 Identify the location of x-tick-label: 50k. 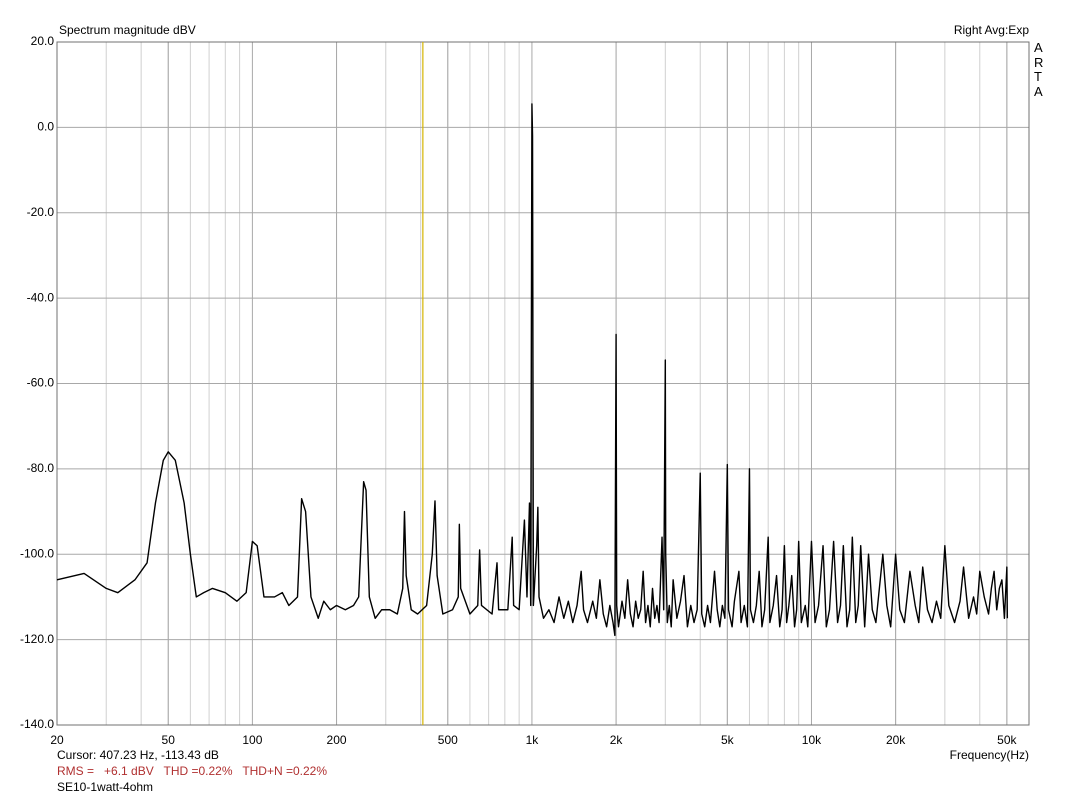
(1007, 740).